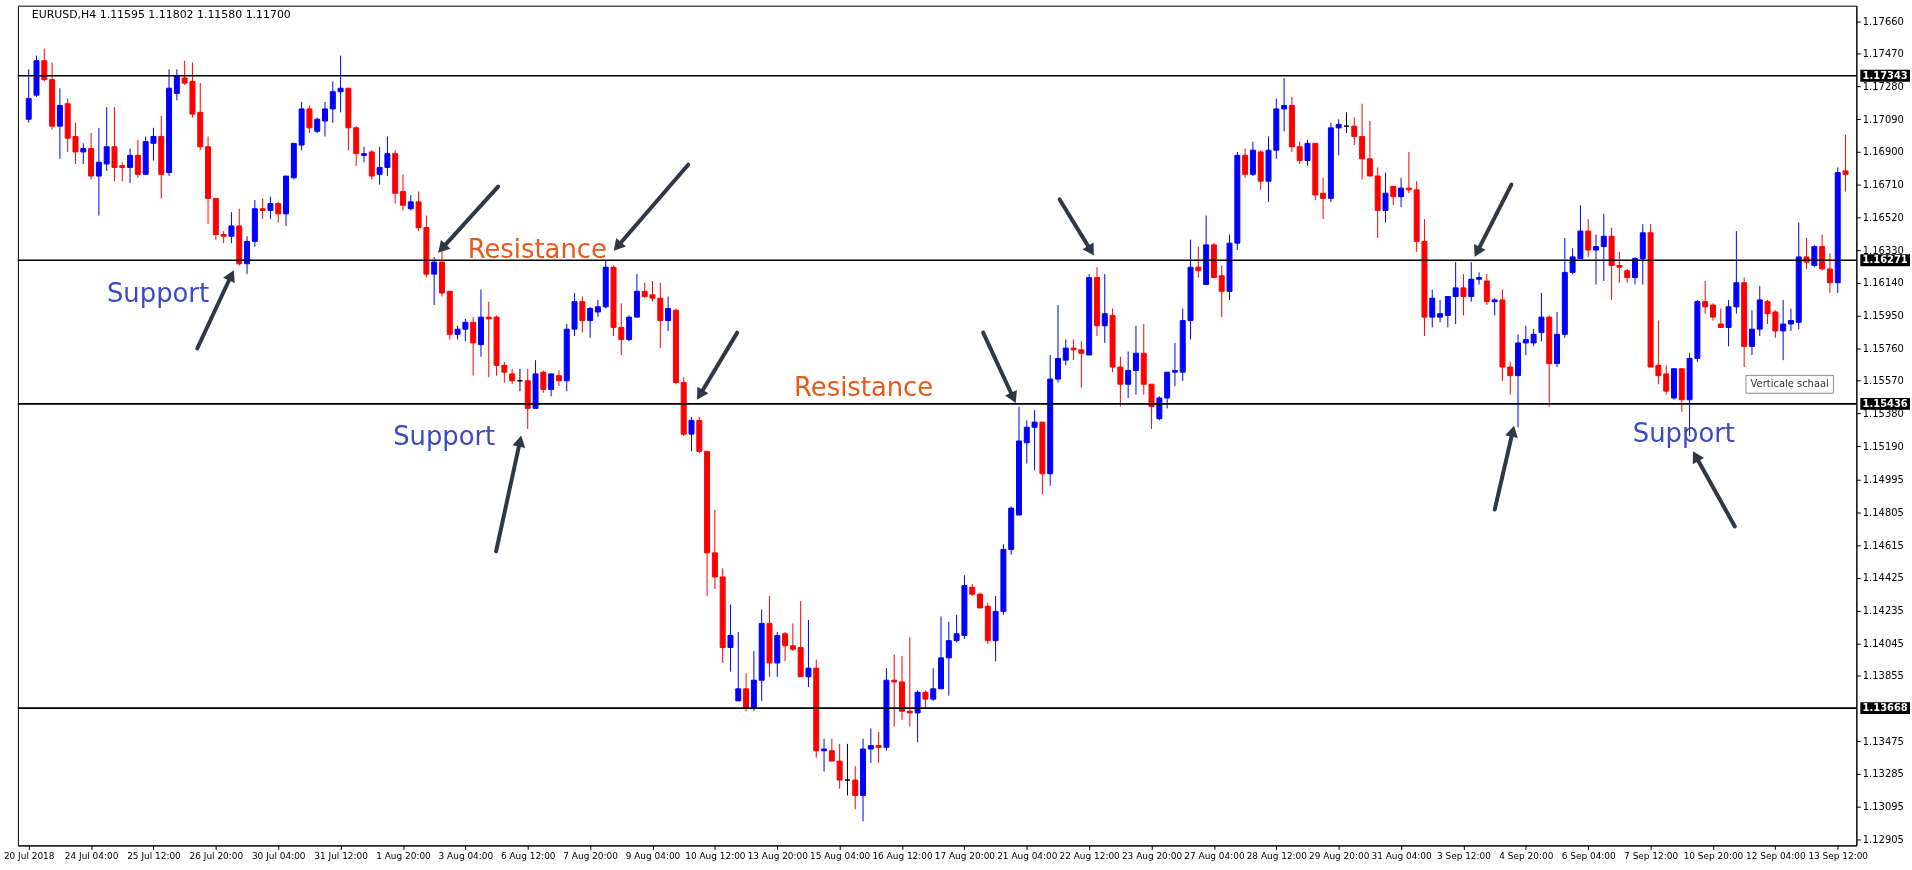 Image resolution: width=1912 pixels, height=870 pixels. Describe the element at coordinates (1883, 283) in the screenshot. I see `y-tick-label: 1.16140` at that location.